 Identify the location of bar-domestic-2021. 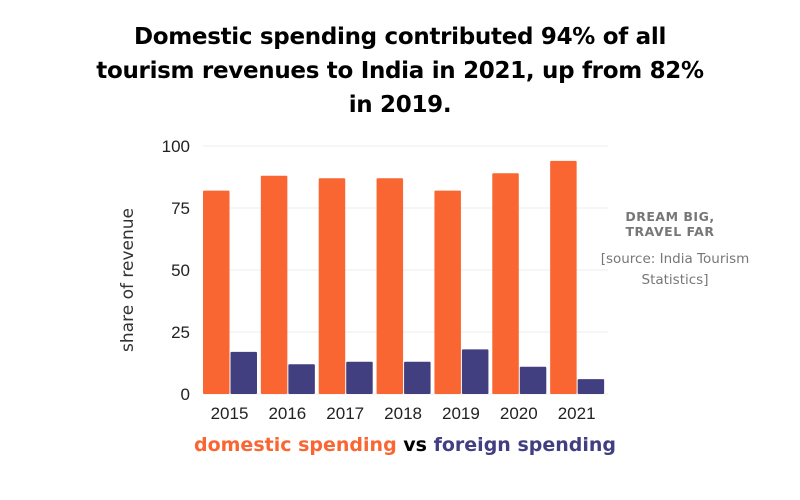
(563, 277).